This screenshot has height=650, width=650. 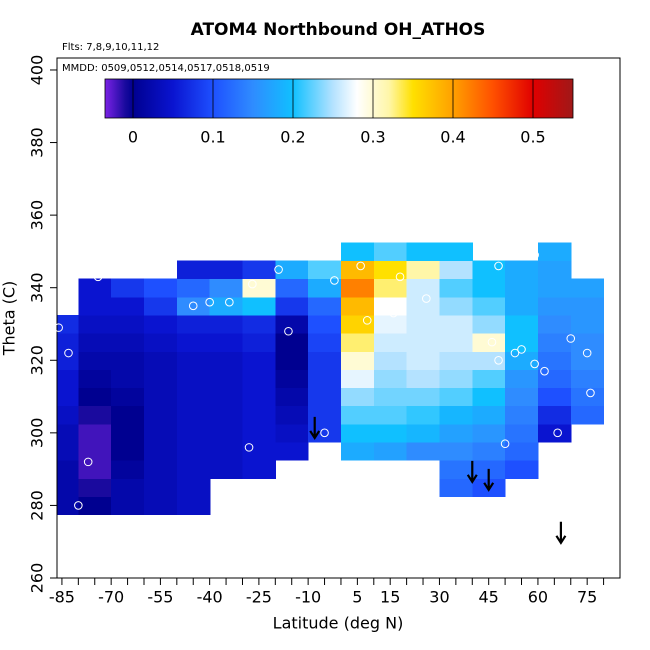 I want to click on x-tick-label: -40, so click(x=210, y=597).